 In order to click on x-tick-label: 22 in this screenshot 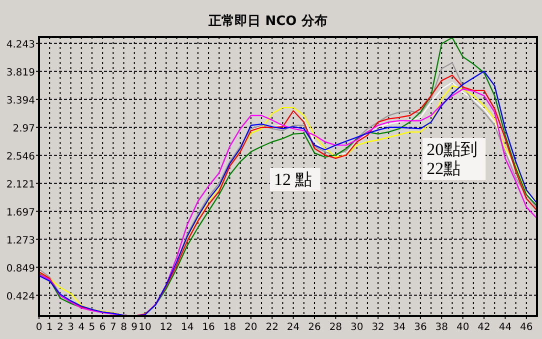, I will do `click(272, 327)`.